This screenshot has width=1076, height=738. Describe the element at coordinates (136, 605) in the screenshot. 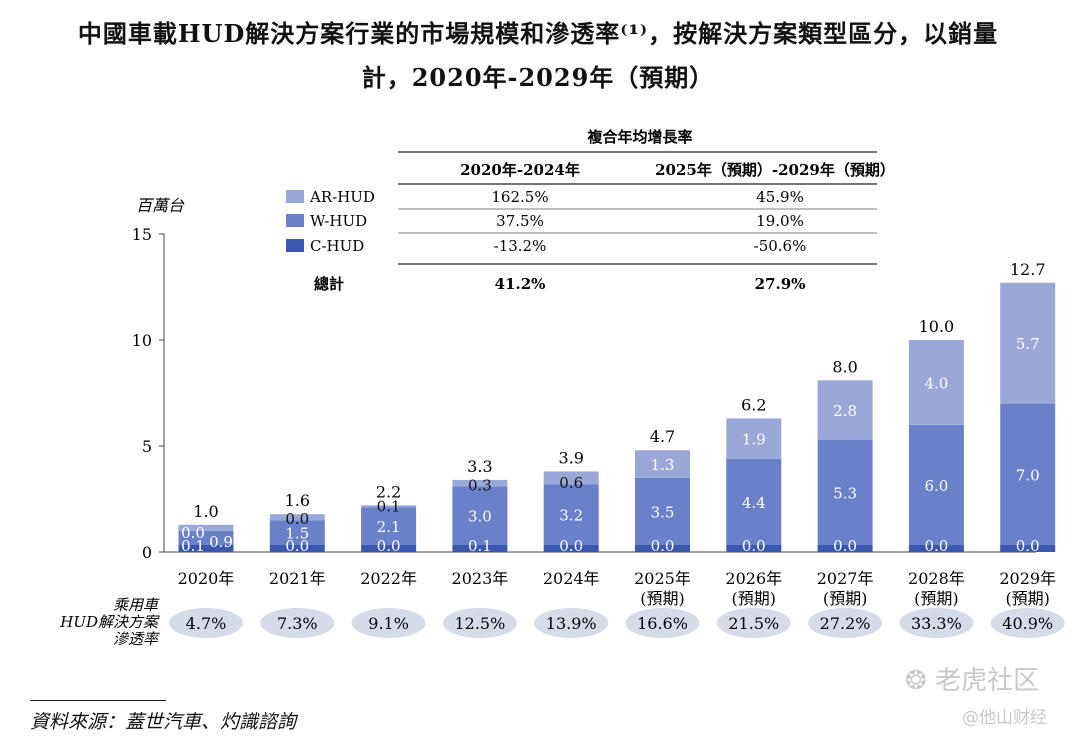

I see `penetration-row-label-0: 乘用車` at that location.